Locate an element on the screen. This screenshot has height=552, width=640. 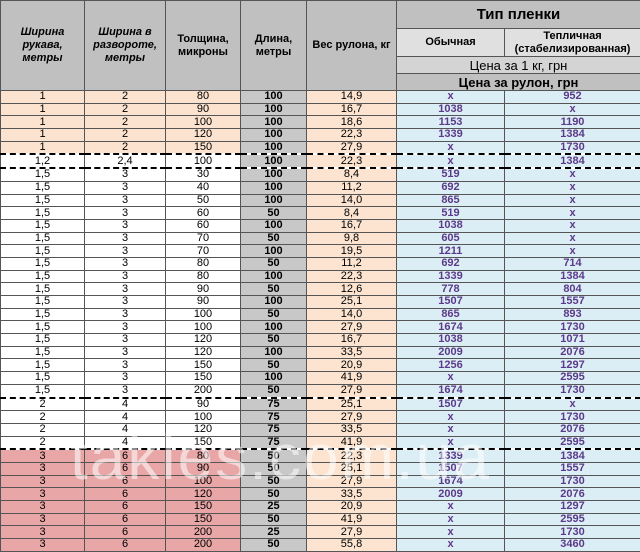
cell-regular-price: 1153 is located at coordinates (451, 122).